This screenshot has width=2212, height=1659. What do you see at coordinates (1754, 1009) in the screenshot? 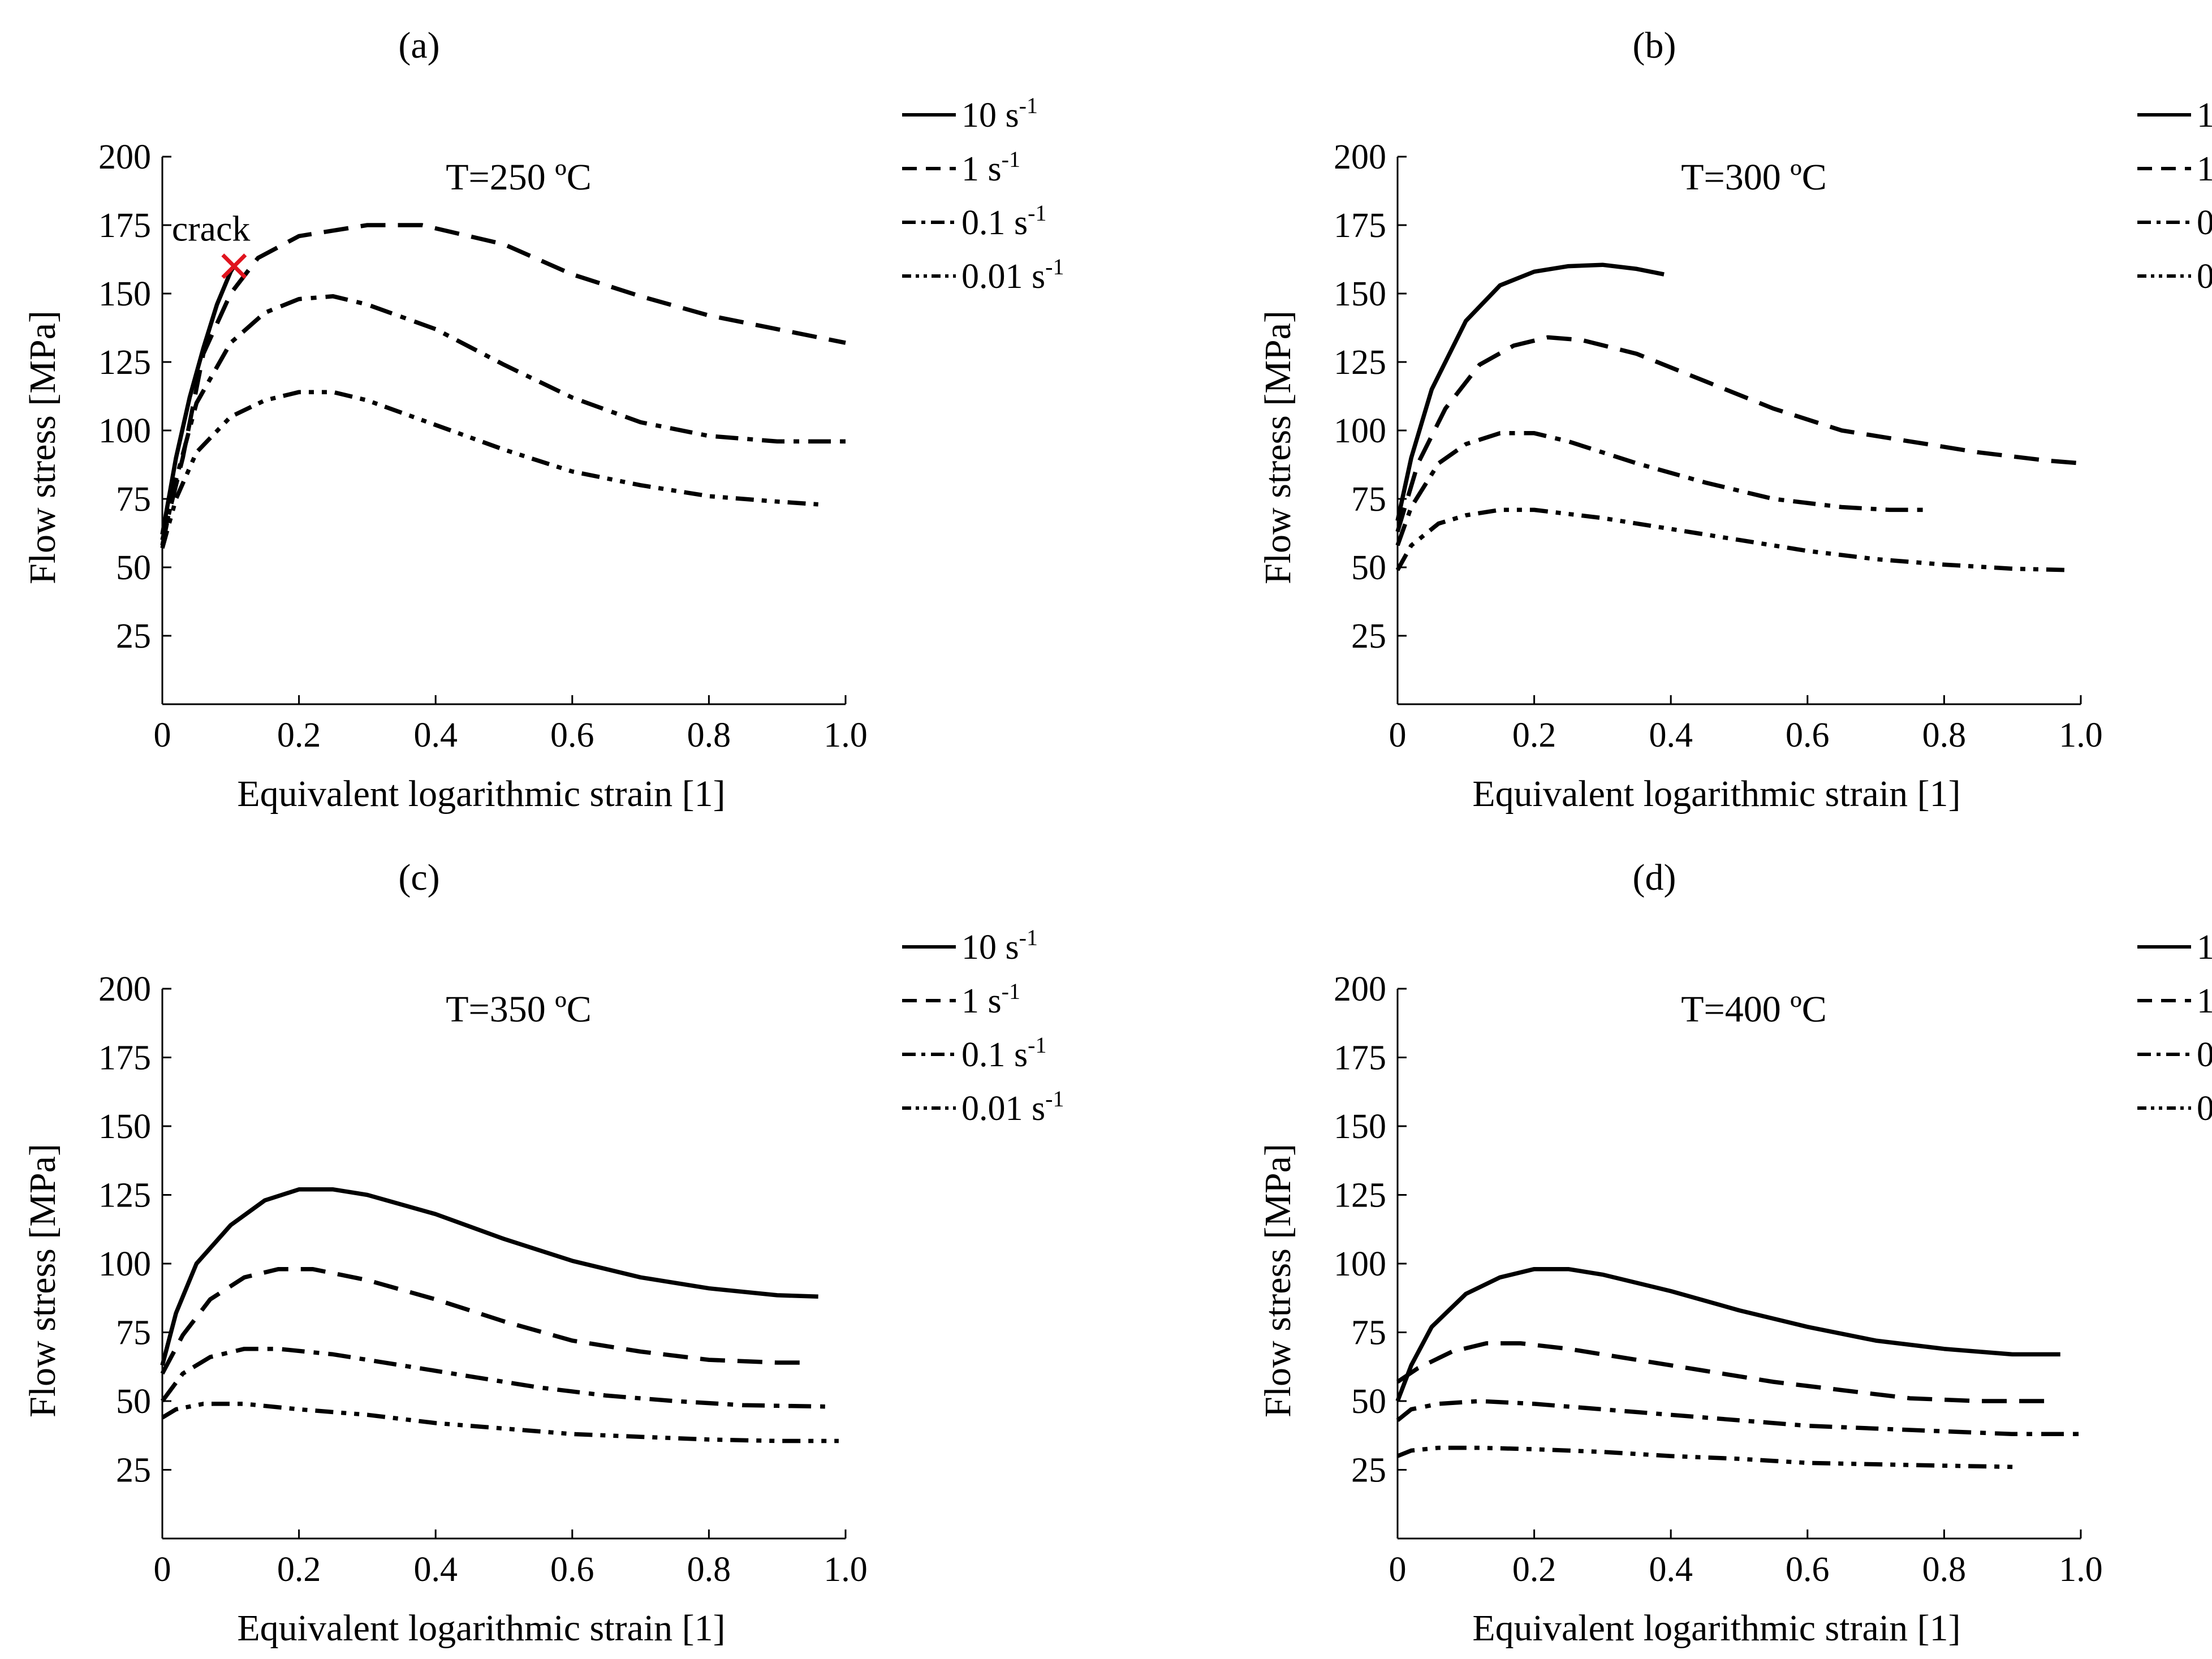
I see `temperature-label: T=400 ºC` at bounding box center [1754, 1009].